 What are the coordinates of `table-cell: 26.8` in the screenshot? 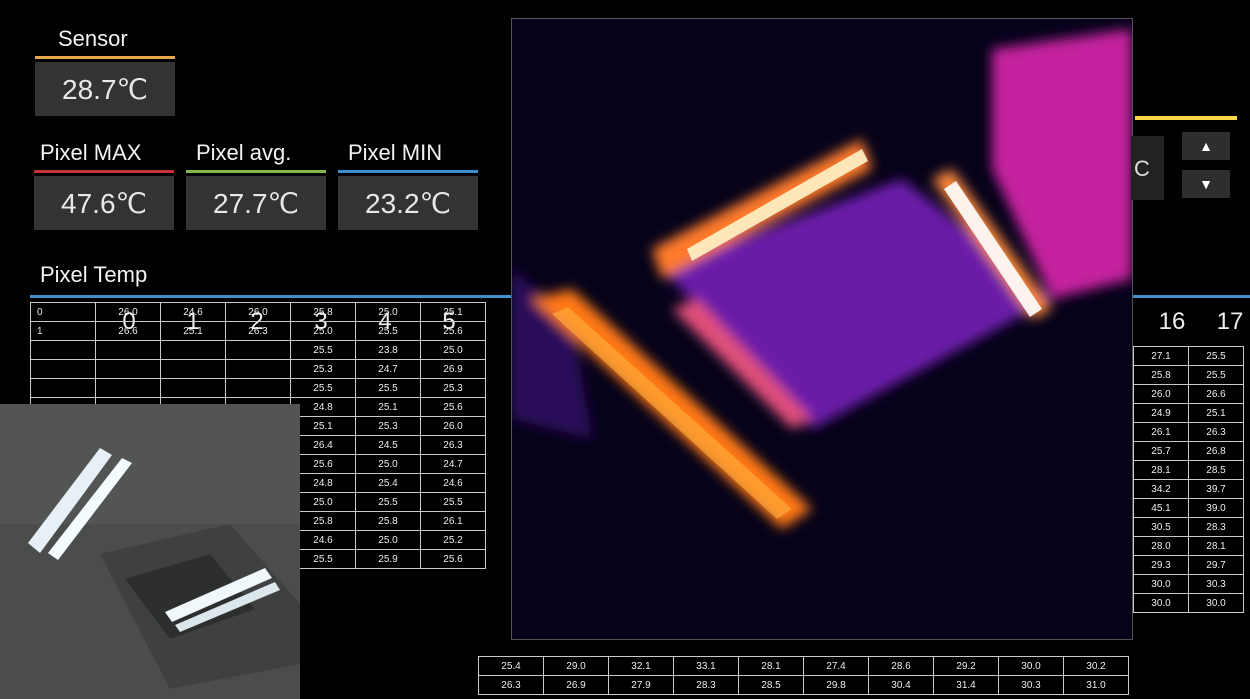 It's located at (1216, 451).